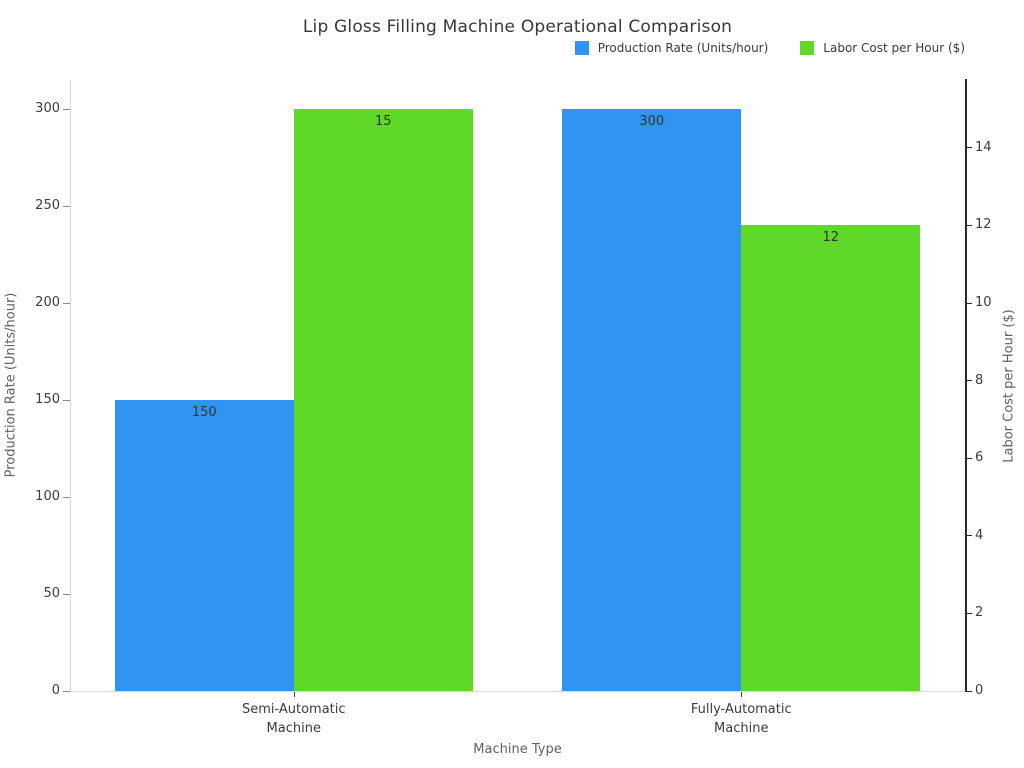 Image resolution: width=1024 pixels, height=768 pixels. What do you see at coordinates (831, 238) in the screenshot?
I see `bar-value-label: 12` at bounding box center [831, 238].